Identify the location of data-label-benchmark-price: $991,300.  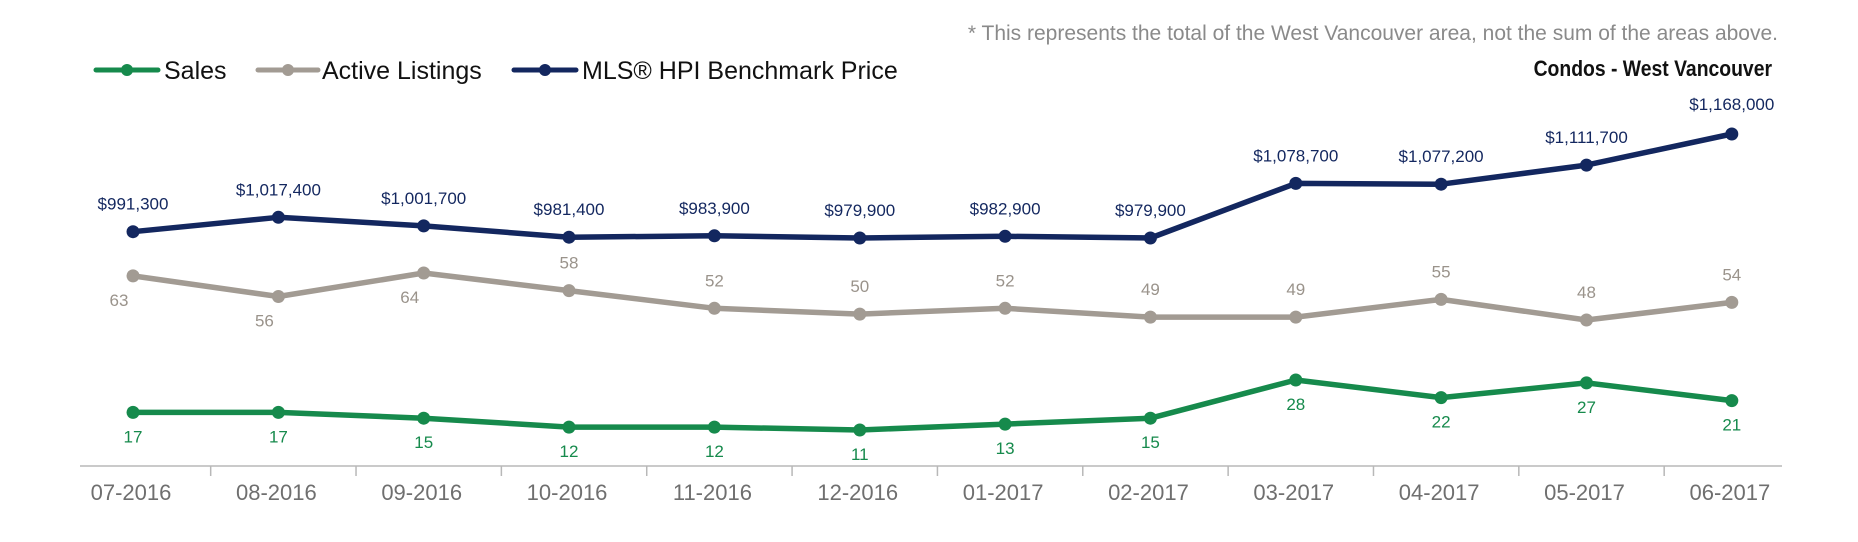
(133, 204).